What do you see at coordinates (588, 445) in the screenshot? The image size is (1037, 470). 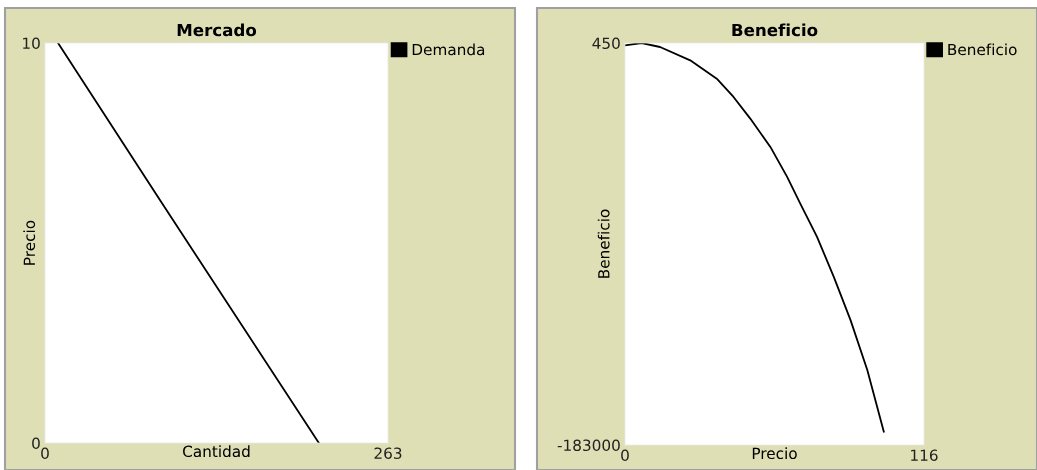 I see `y-tick-label: -183000` at bounding box center [588, 445].